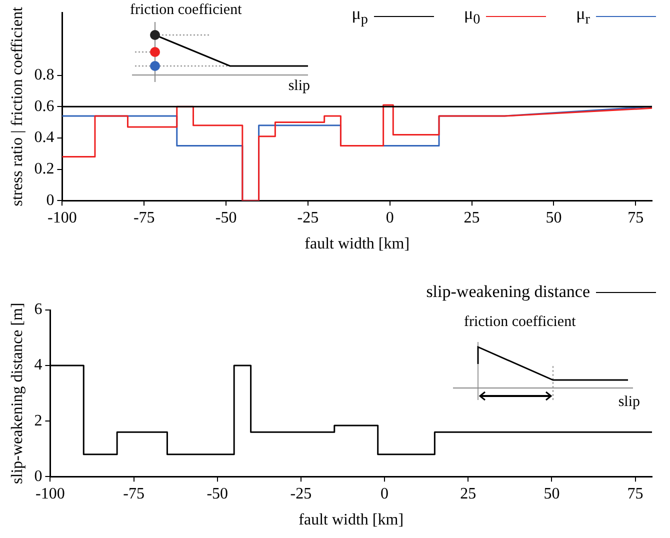  I want to click on y-tick-label: 0.6, so click(44, 106).